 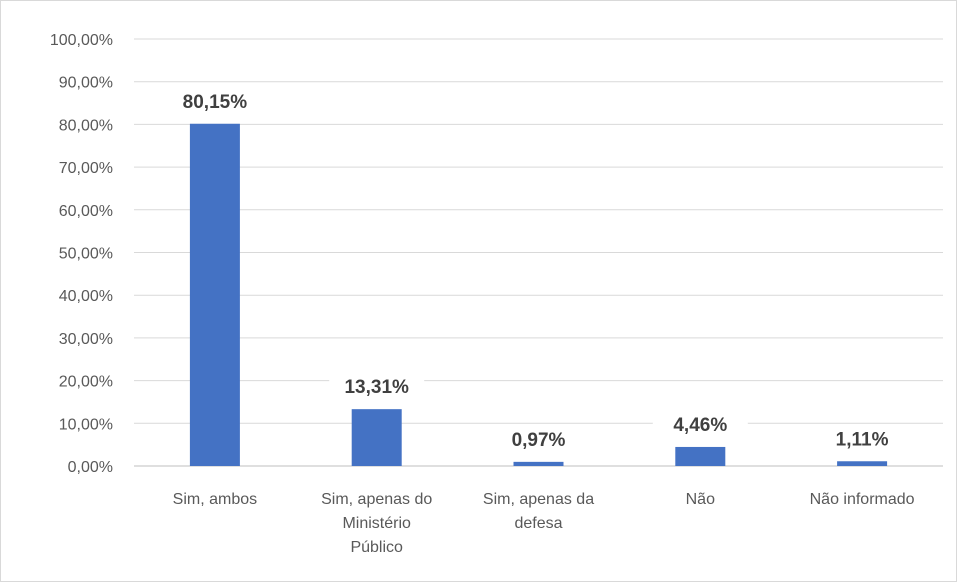 I want to click on data-label: 80,15%, so click(x=215, y=102).